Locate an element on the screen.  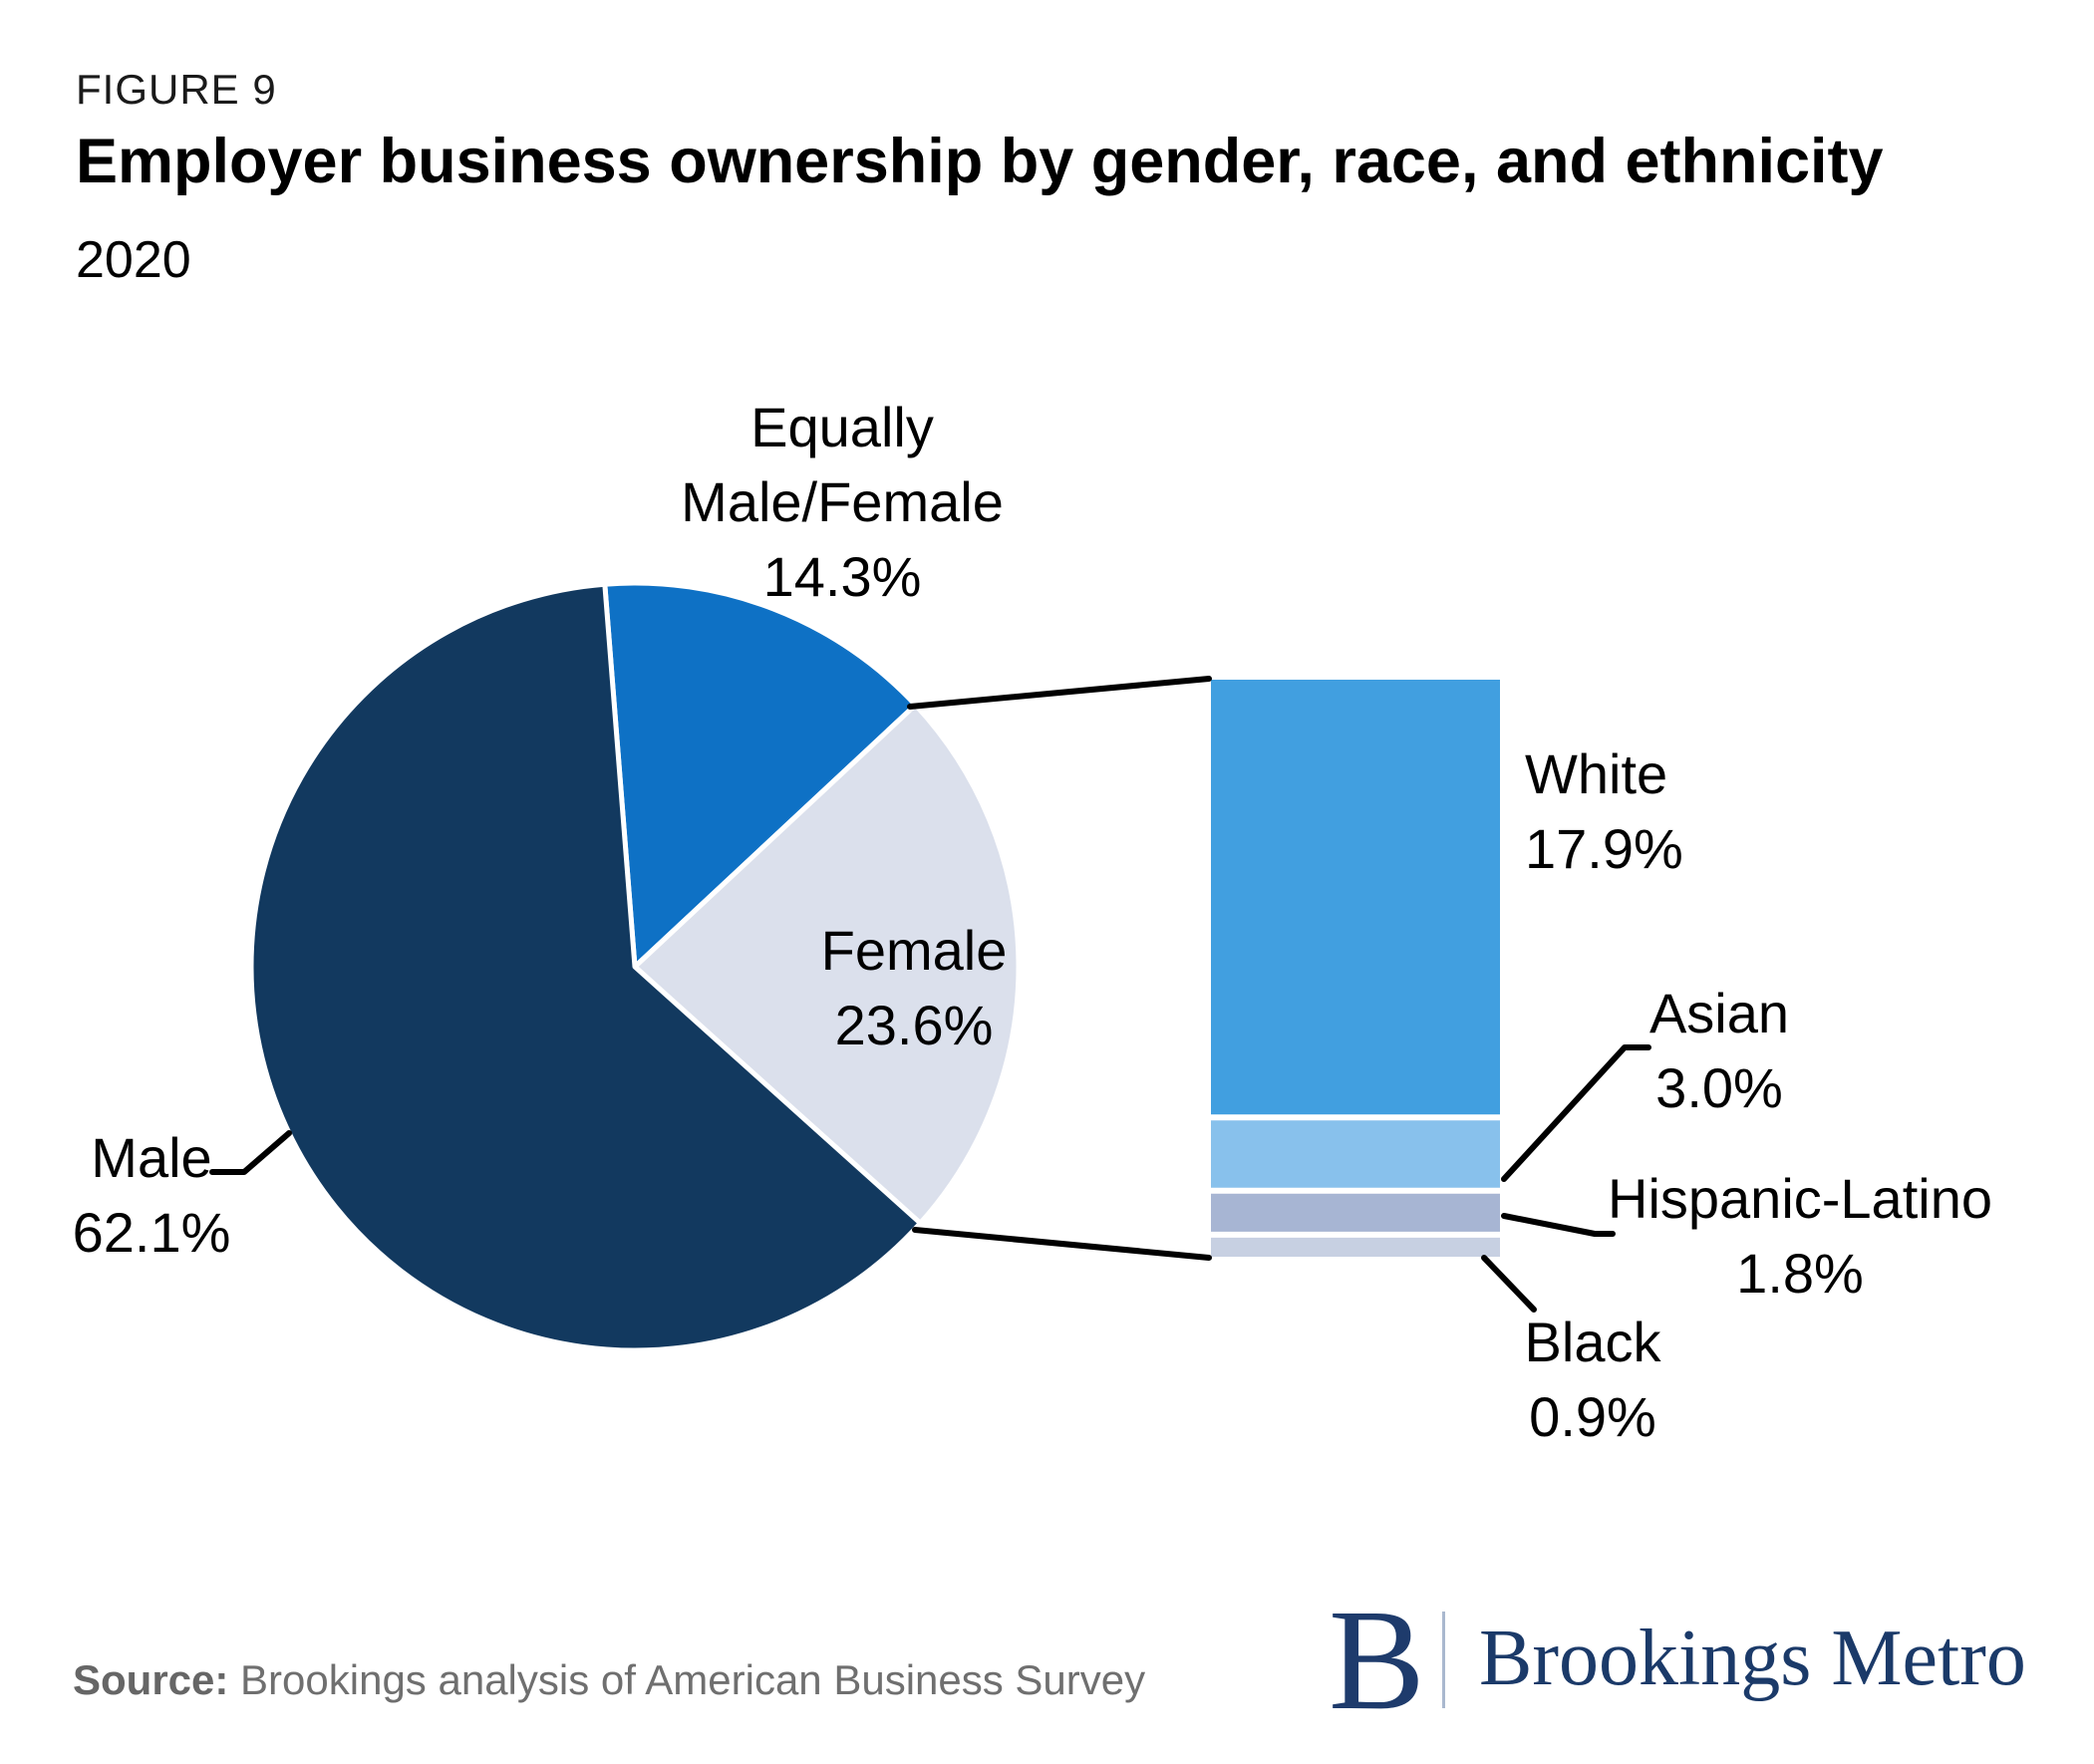
pie-slice-male is located at coordinates (585, 967).